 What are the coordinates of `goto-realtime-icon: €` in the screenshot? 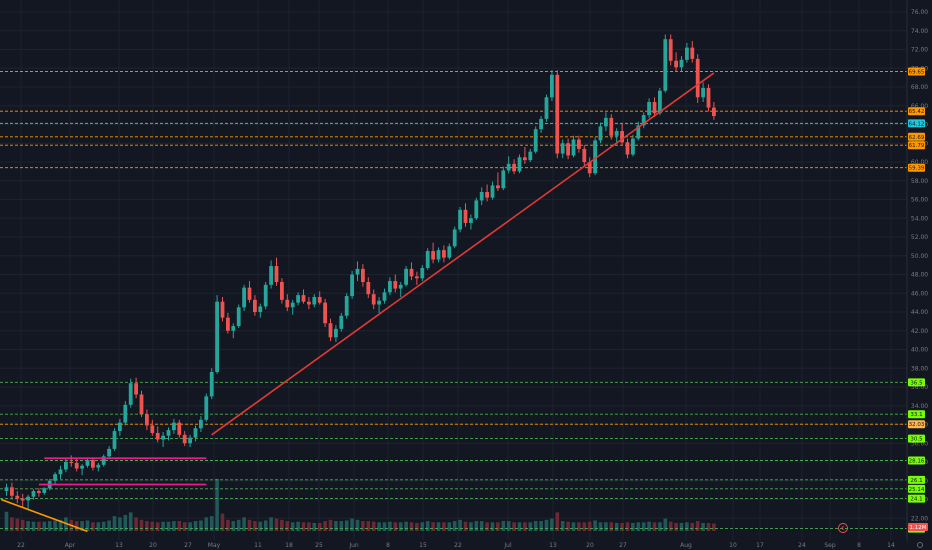 It's located at (843, 529).